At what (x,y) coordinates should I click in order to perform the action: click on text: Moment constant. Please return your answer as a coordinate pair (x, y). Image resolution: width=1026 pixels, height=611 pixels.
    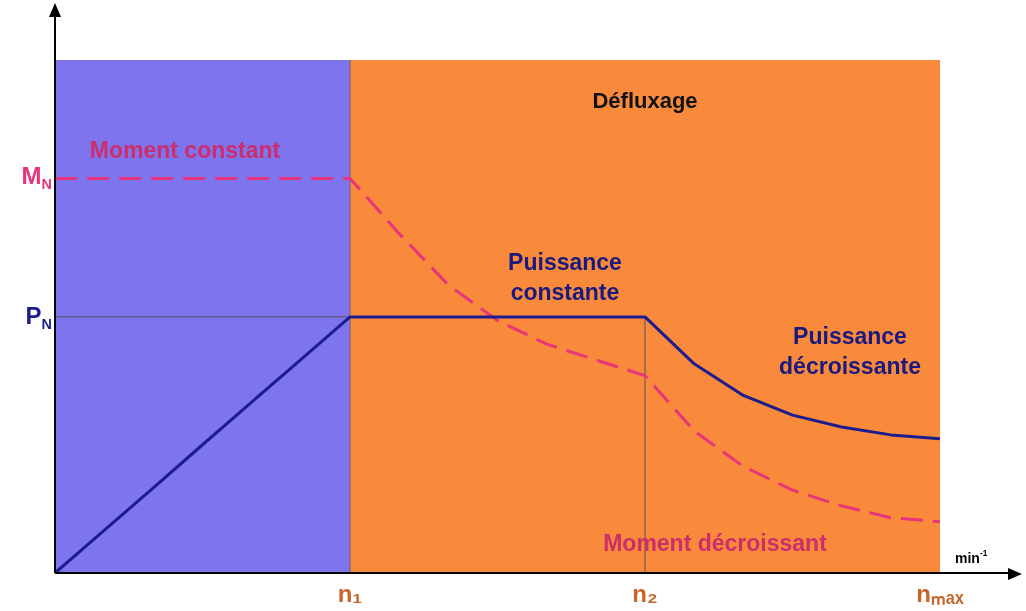
    Looking at the image, I should click on (185, 150).